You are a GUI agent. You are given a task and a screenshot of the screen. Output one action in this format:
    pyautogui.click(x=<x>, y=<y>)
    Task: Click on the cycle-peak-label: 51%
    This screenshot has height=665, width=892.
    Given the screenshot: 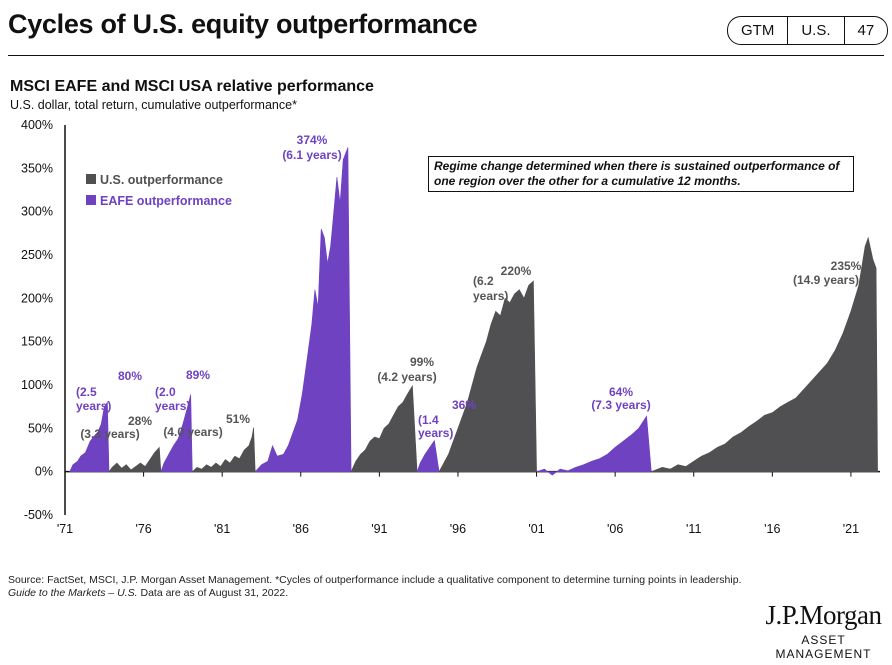 What is the action you would take?
    pyautogui.click(x=238, y=419)
    